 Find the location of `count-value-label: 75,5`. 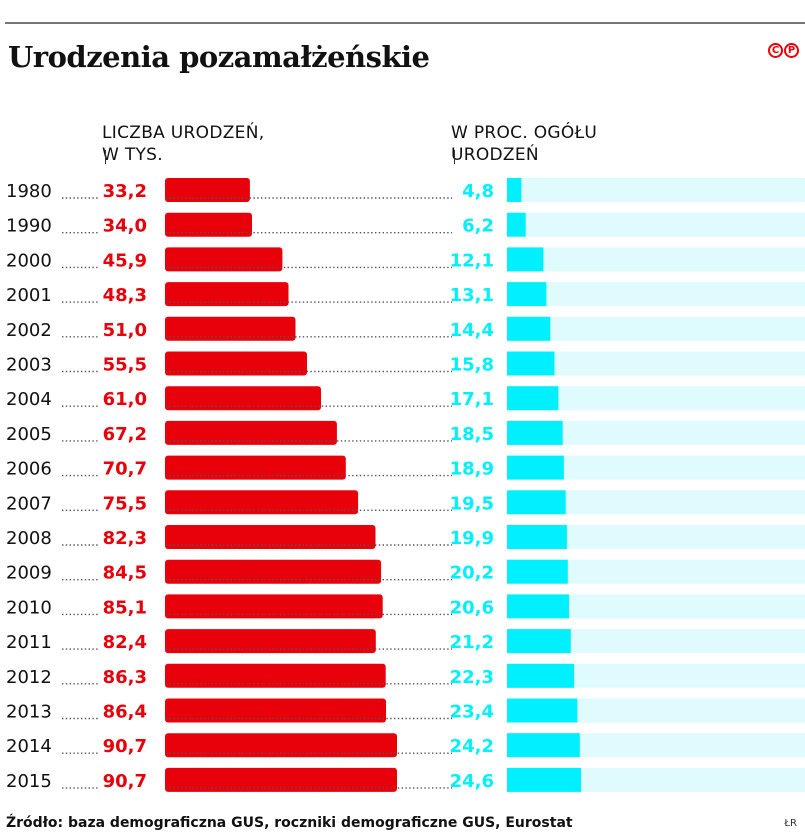

count-value-label: 75,5 is located at coordinates (125, 503).